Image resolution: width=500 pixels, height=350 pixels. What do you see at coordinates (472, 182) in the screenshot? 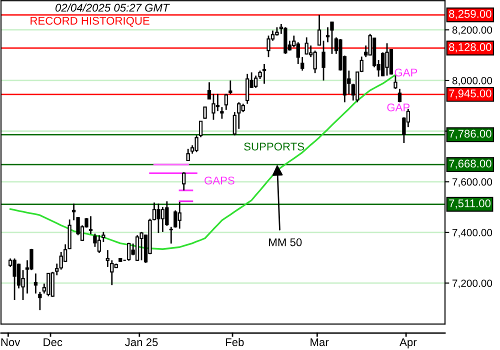
I see `y-tick-label: 7,600.00` at bounding box center [472, 182].